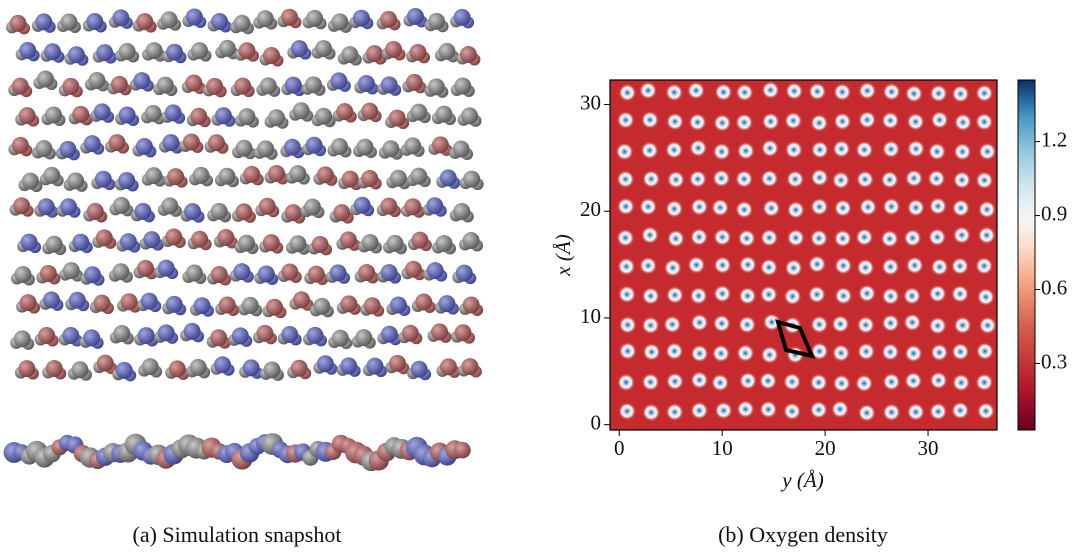  What do you see at coordinates (590, 209) in the screenshot?
I see `y-tick-label: 20` at bounding box center [590, 209].